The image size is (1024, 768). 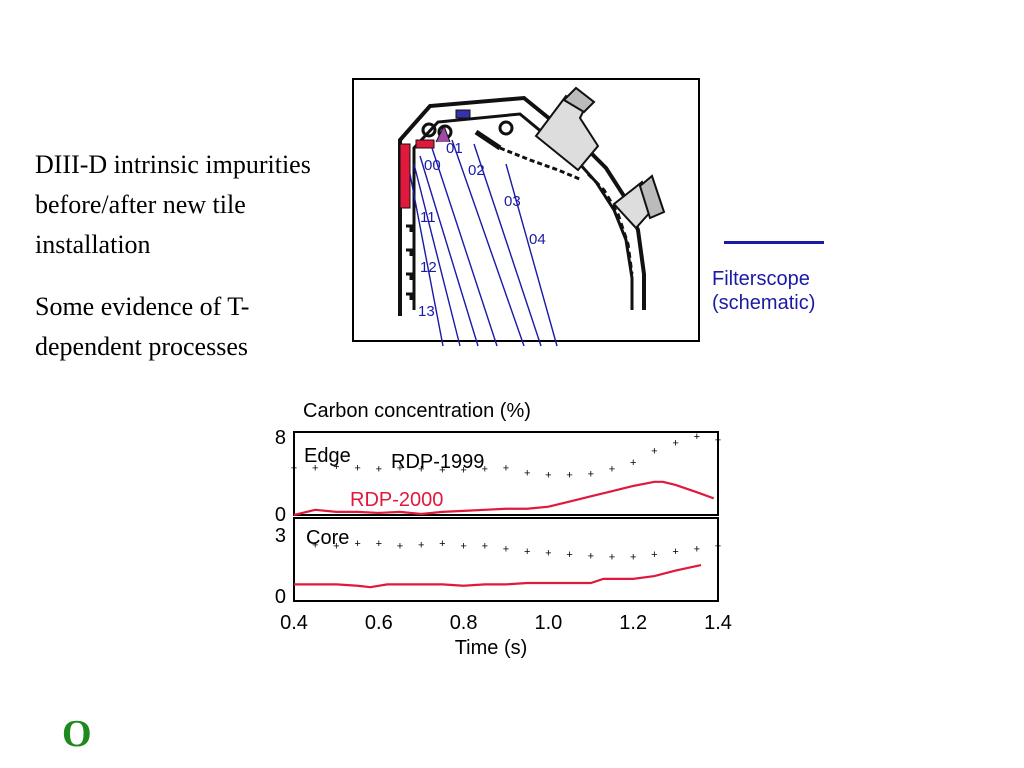 I want to click on data-point-core-1-6: +, so click(x=442, y=544).